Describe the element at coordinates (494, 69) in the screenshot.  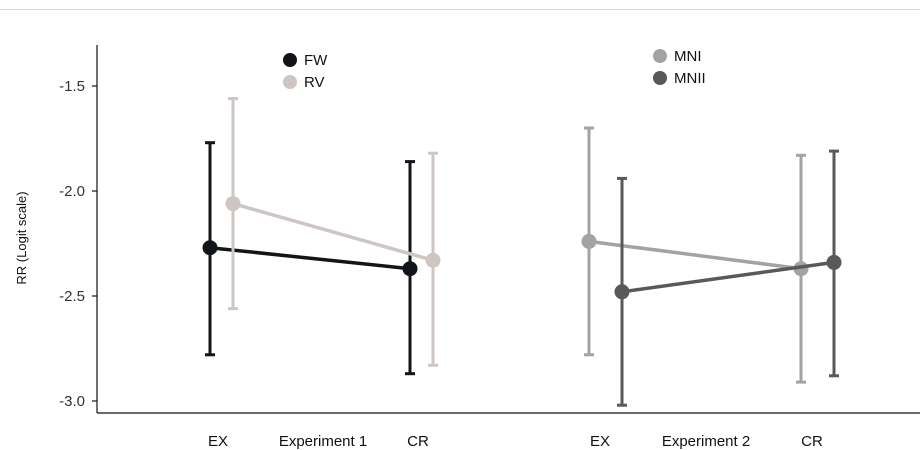
I see `legends: FW RV MNI MNII` at that location.